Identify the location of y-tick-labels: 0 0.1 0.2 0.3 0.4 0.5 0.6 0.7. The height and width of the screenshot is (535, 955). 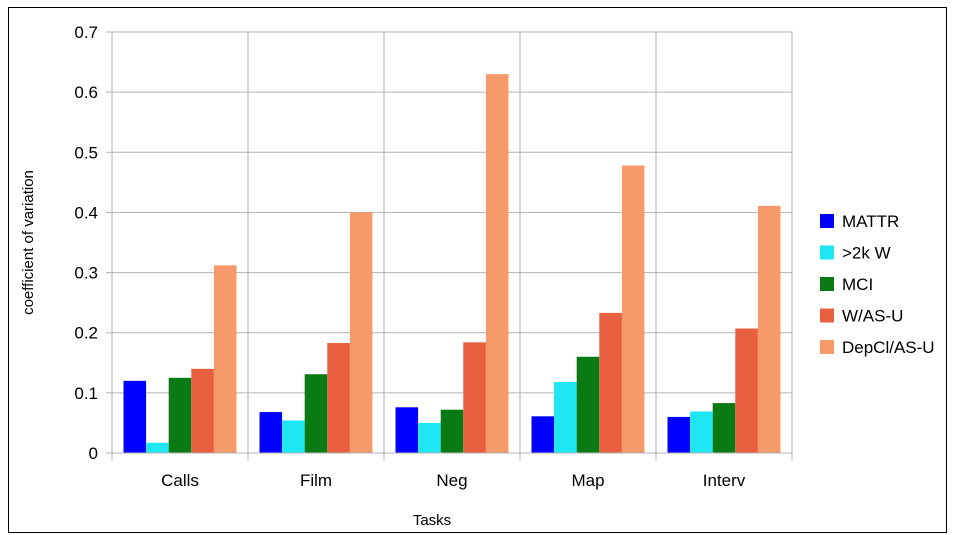
(86, 243).